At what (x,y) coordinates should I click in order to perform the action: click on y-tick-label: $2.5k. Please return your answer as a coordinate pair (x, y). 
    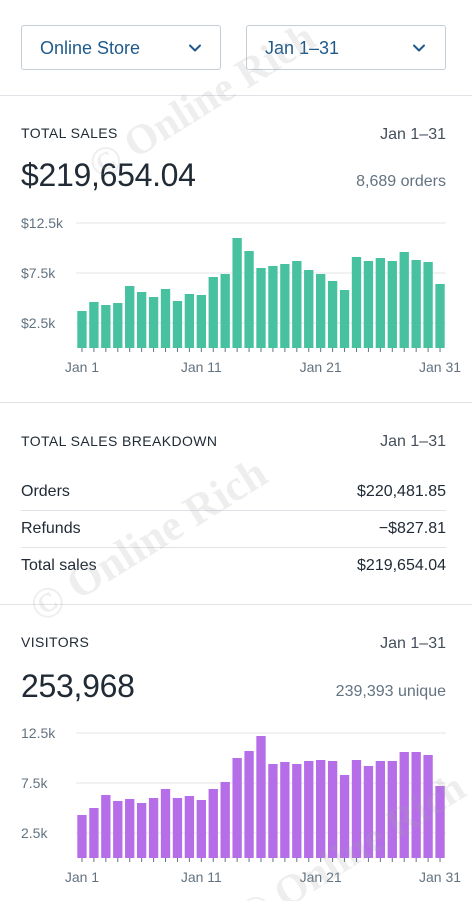
    Looking at the image, I should click on (38, 323).